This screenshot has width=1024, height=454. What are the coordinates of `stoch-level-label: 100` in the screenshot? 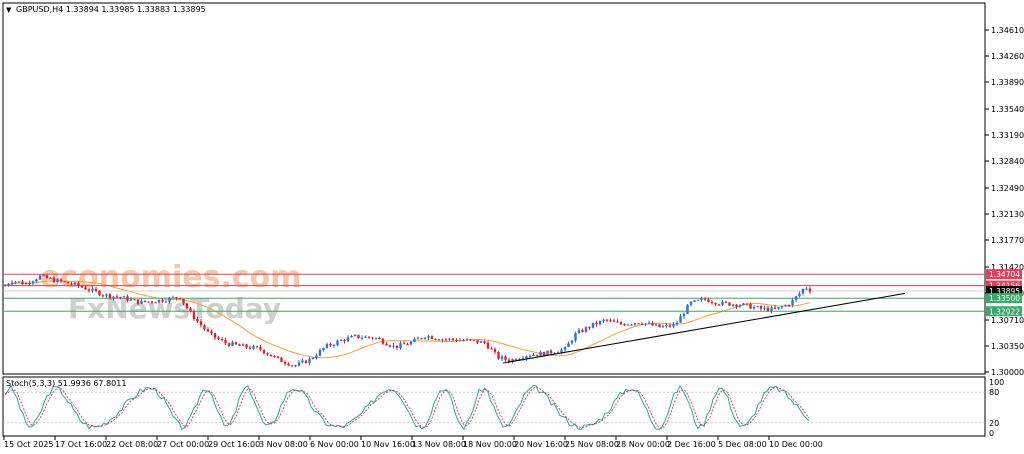 It's located at (996, 382).